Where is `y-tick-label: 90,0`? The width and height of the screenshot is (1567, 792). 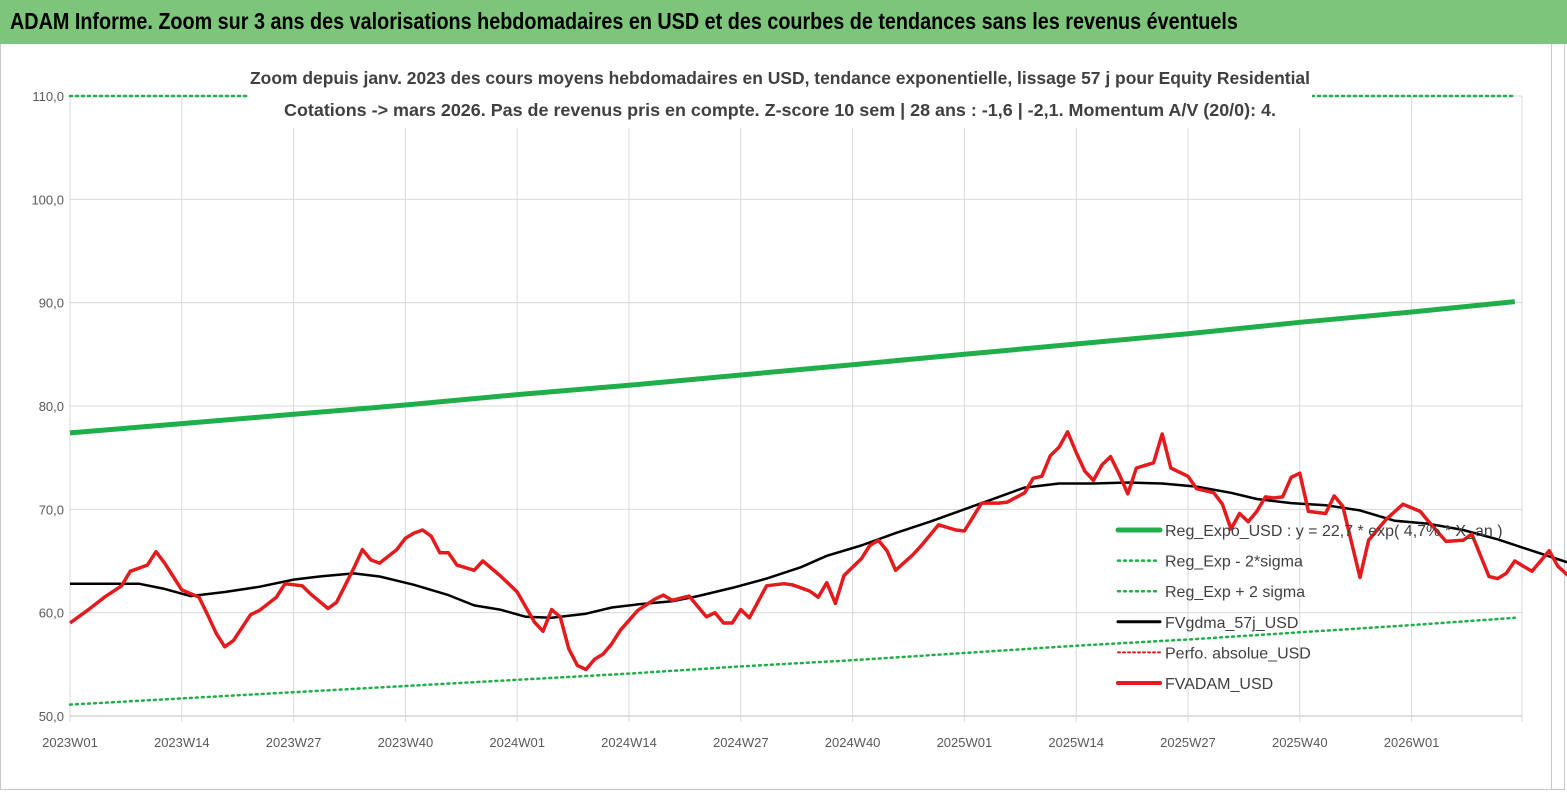 y-tick-label: 90,0 is located at coordinates (51, 303).